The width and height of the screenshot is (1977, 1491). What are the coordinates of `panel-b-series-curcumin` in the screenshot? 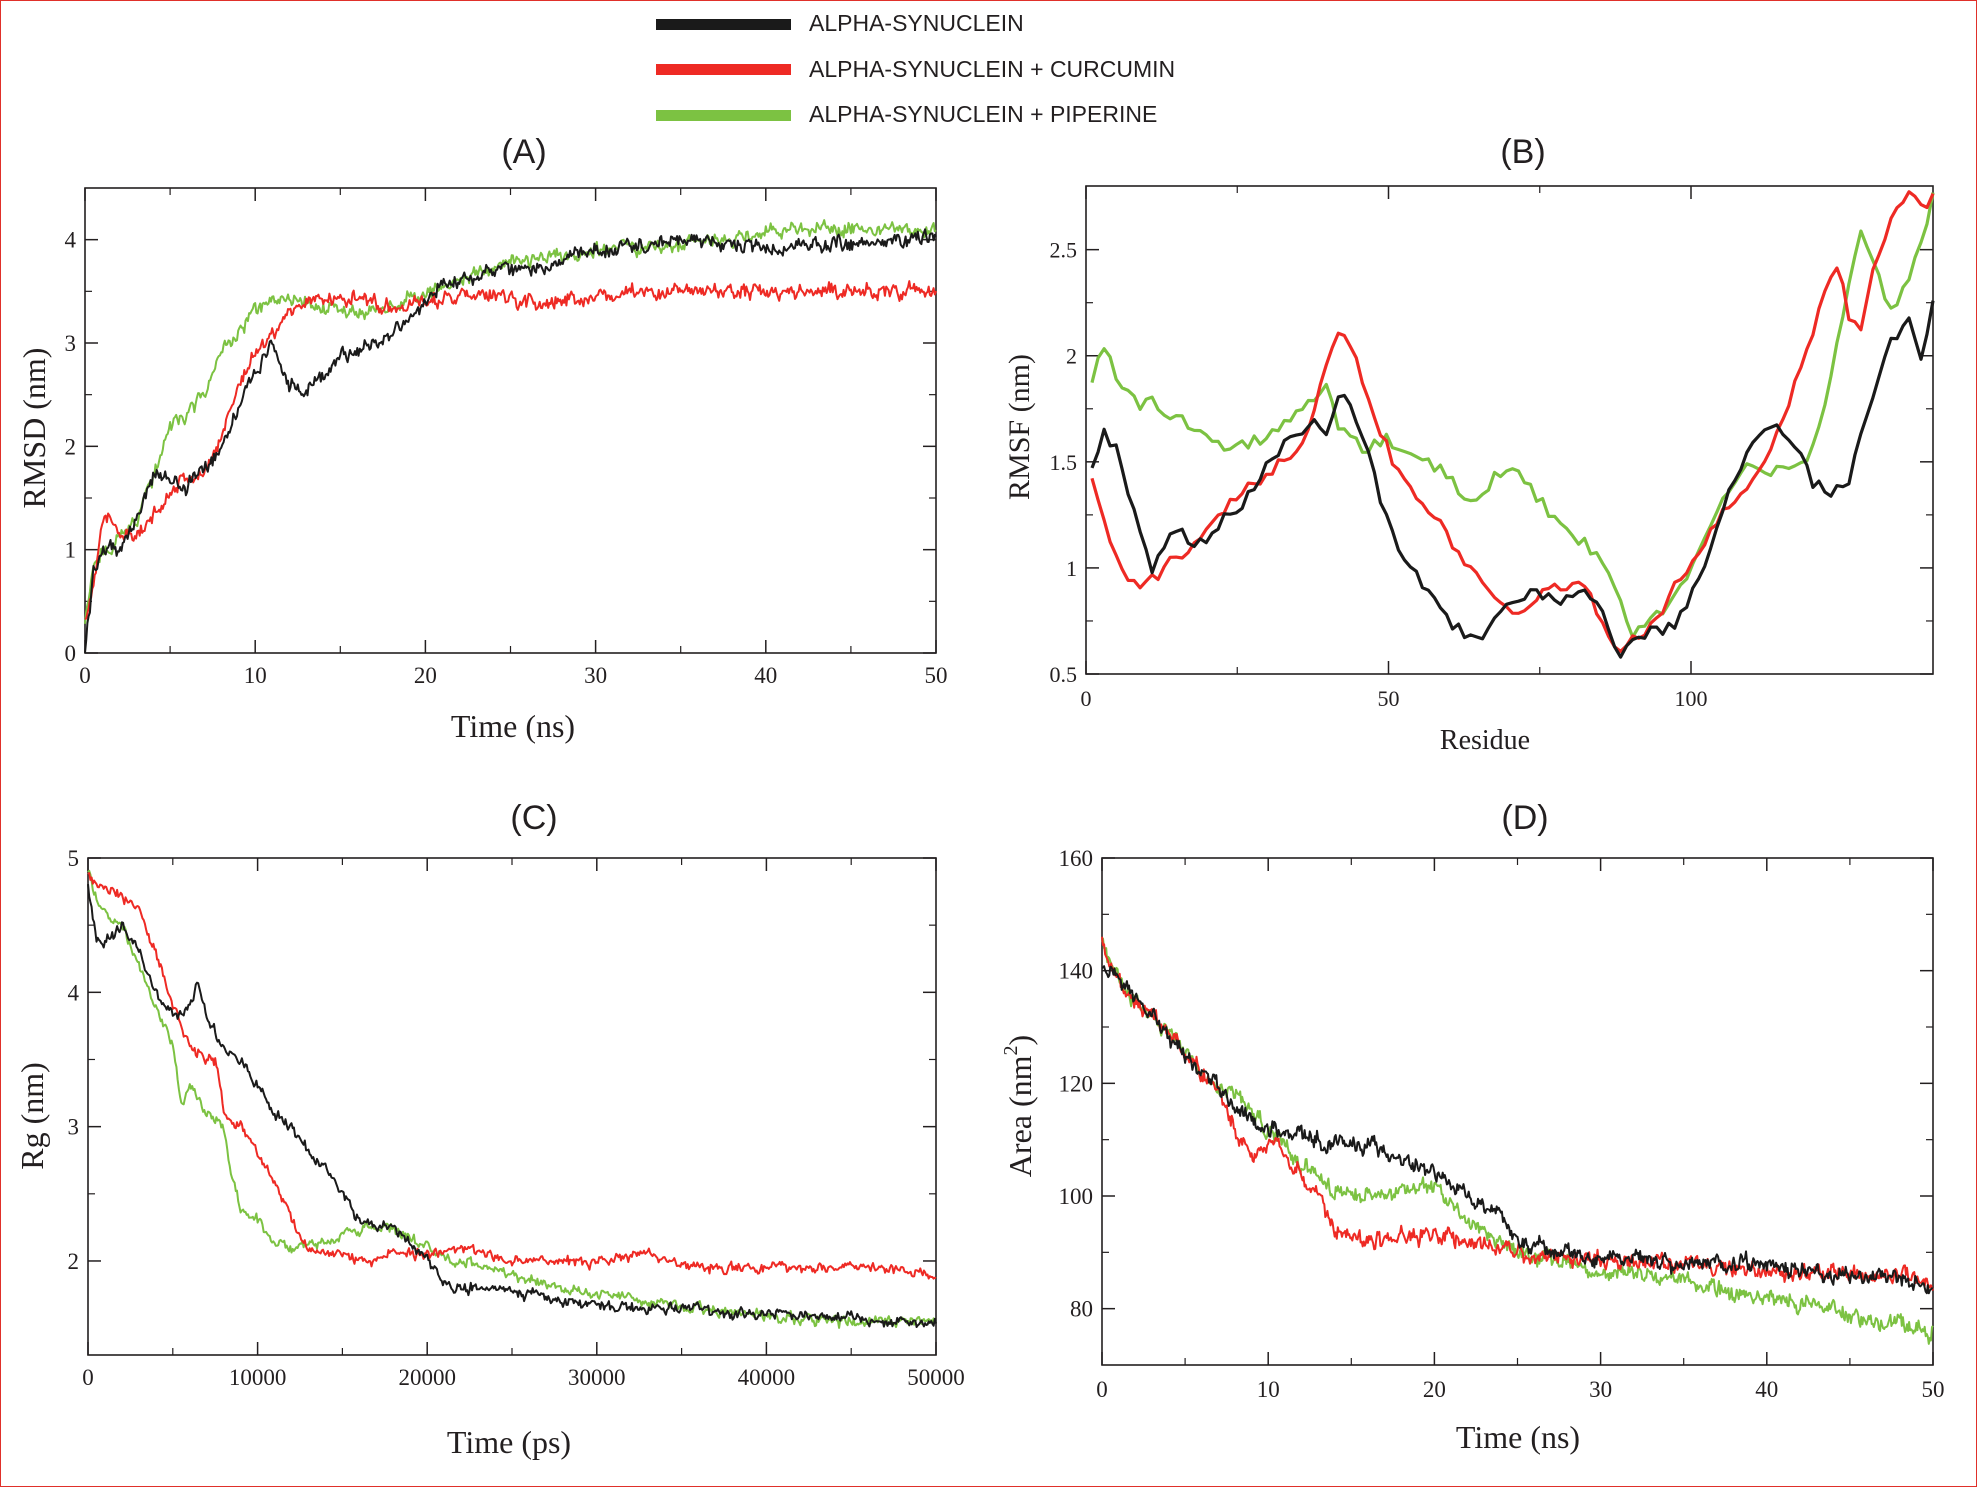 It's located at (1512, 422).